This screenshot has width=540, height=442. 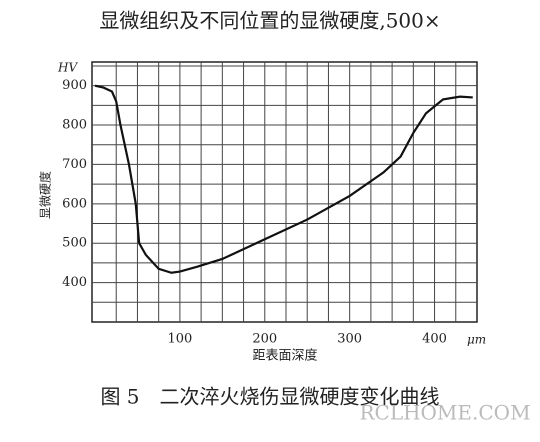 I want to click on y-tick-label: 700, so click(x=74, y=164).